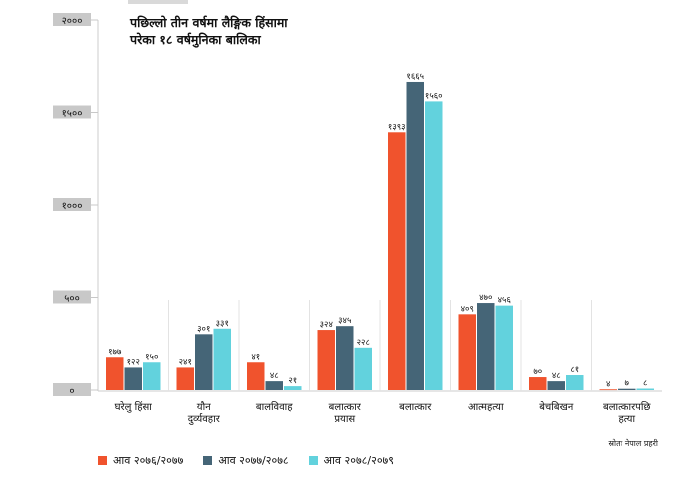  Describe the element at coordinates (415, 77) in the screenshot. I see `bar-value-label: १६६५` at that location.